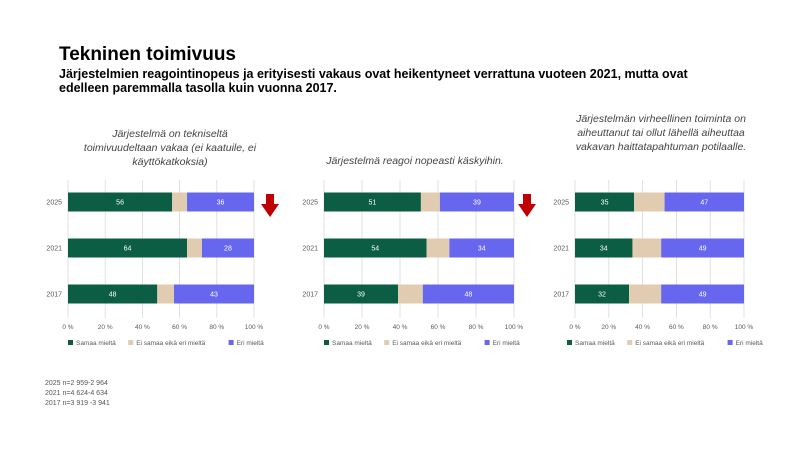 The image size is (800, 450). Describe the element at coordinates (148, 54) in the screenshot. I see `slide-title: Tekninen toimivuus` at that location.